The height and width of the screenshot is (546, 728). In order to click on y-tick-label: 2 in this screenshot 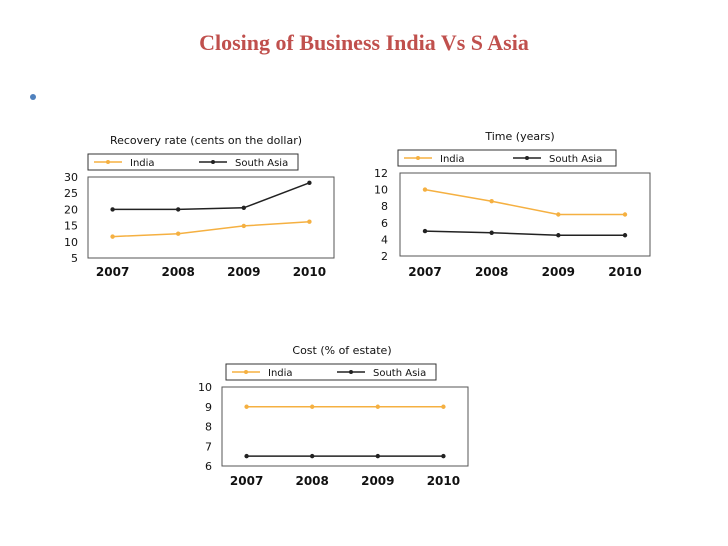, I will do `click(384, 256)`.